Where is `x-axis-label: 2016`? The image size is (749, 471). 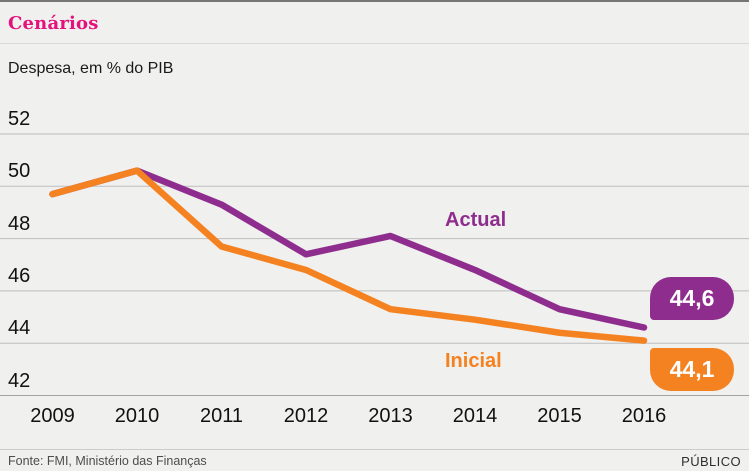 x-axis-label: 2016 is located at coordinates (644, 416).